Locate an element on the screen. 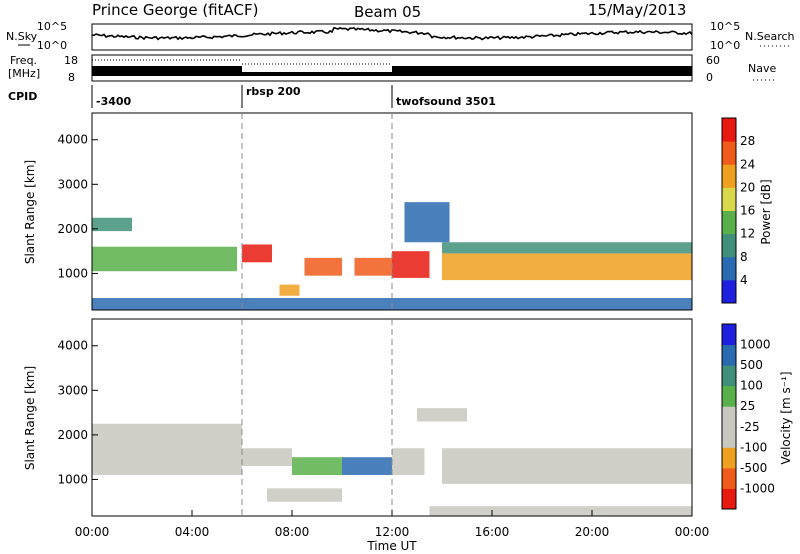 This screenshot has height=554, width=800. date-title: 15/May/2013 is located at coordinates (637, 10).